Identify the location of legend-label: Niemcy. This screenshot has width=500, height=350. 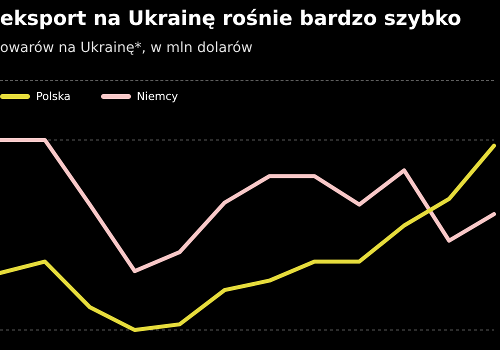
(157, 96).